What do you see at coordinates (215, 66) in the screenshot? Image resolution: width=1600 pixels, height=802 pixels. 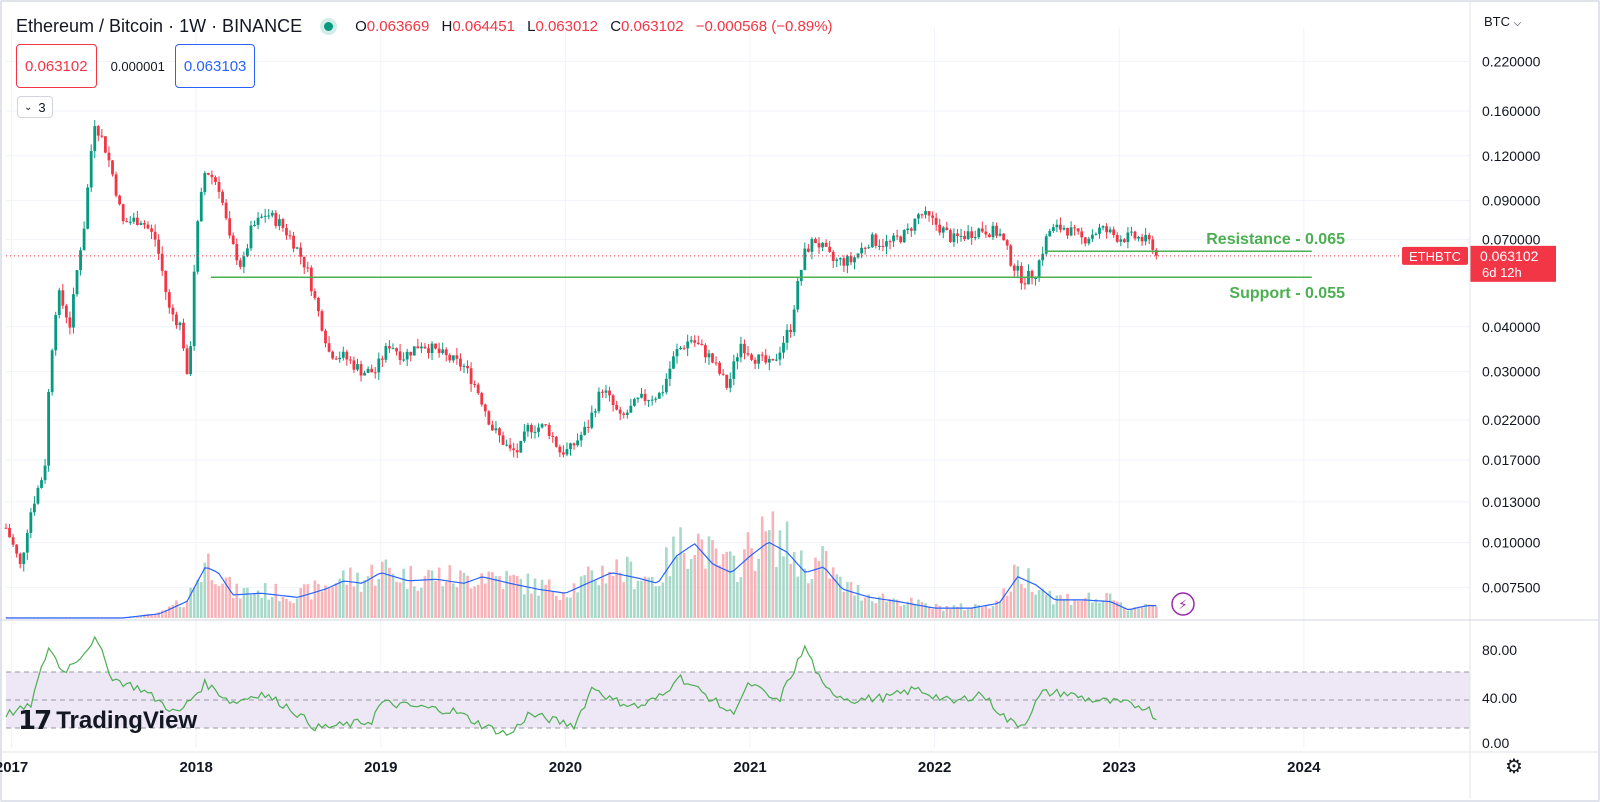 I see `buy-button: 0.063103` at bounding box center [215, 66].